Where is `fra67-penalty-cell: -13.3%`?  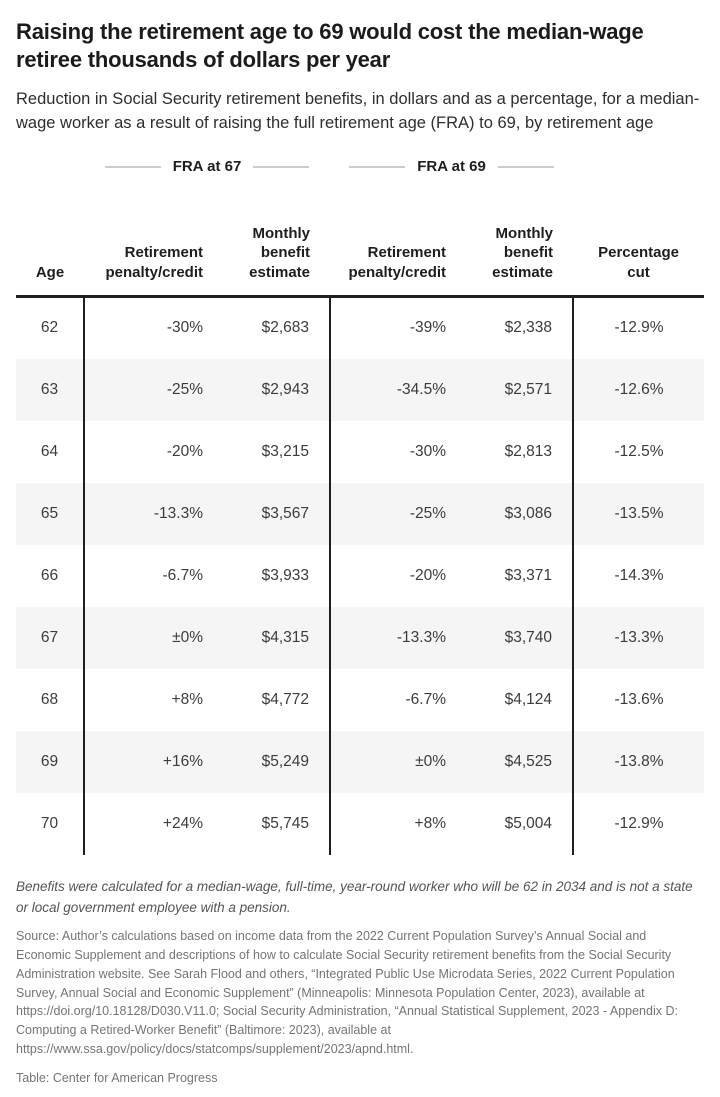
fra67-penalty-cell: -13.3% is located at coordinates (178, 513).